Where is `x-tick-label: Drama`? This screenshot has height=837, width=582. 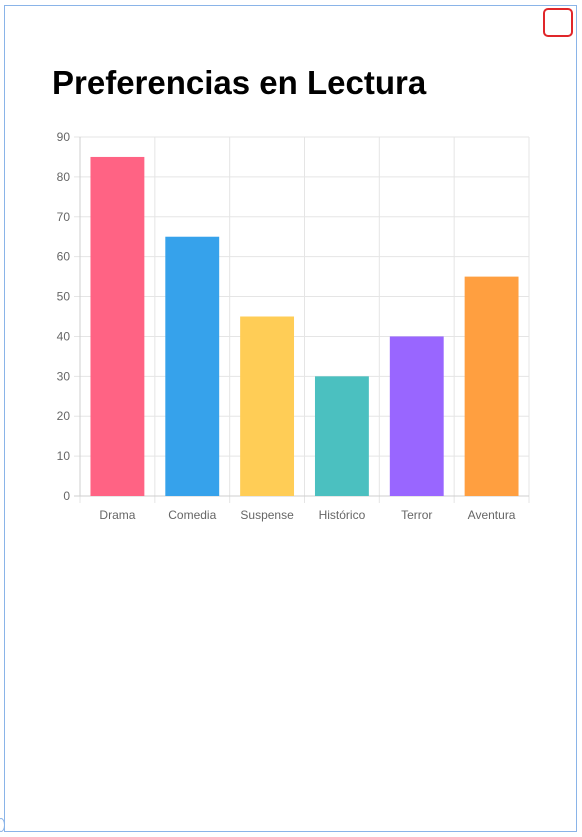 x-tick-label: Drama is located at coordinates (117, 515).